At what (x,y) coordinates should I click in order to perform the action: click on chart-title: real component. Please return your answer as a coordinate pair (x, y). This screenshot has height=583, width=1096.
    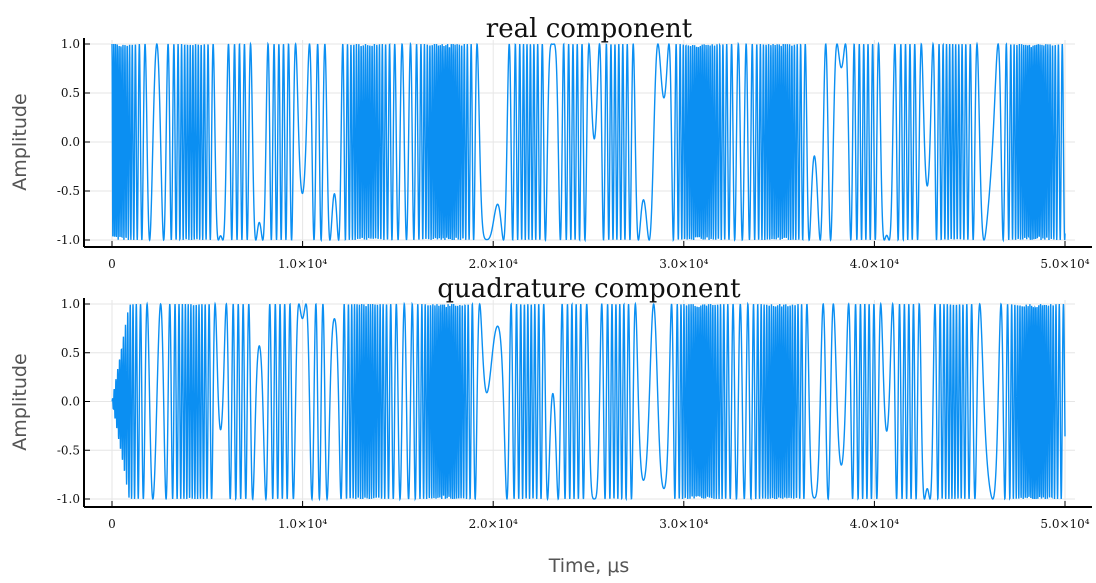
    Looking at the image, I should click on (589, 29).